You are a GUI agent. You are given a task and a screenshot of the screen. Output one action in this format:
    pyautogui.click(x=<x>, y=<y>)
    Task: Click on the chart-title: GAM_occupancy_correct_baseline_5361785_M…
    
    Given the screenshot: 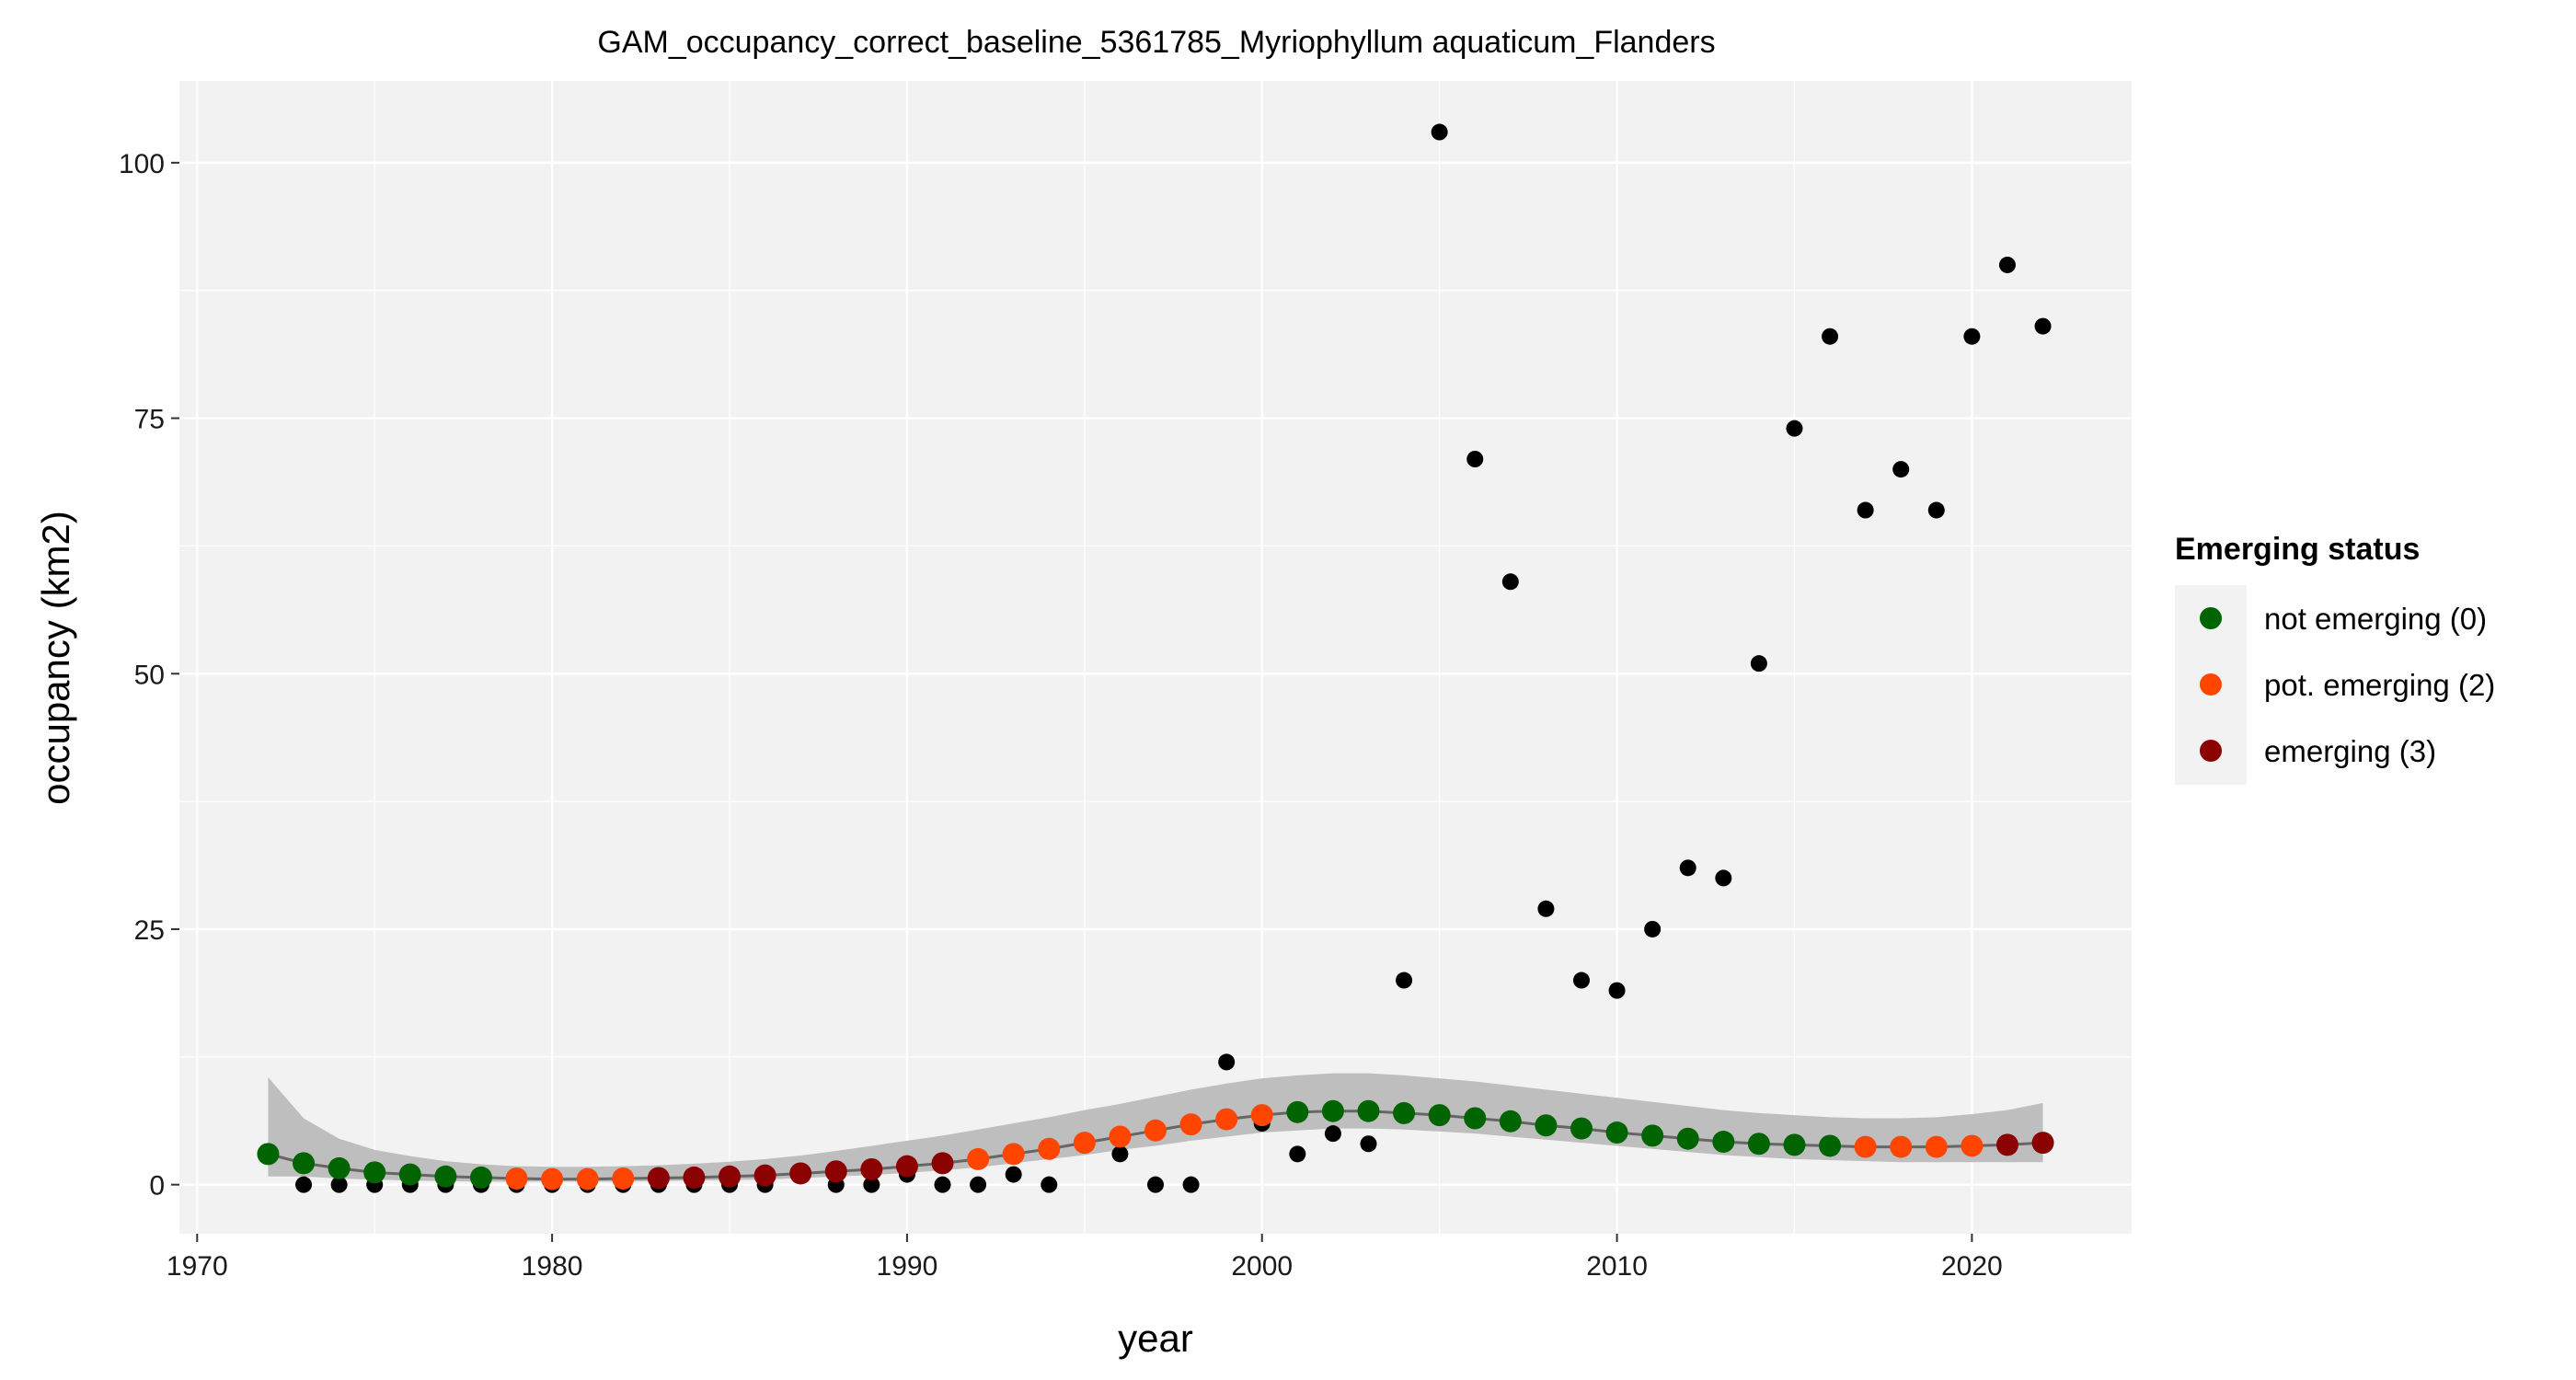 What is the action you would take?
    pyautogui.click(x=1156, y=42)
    